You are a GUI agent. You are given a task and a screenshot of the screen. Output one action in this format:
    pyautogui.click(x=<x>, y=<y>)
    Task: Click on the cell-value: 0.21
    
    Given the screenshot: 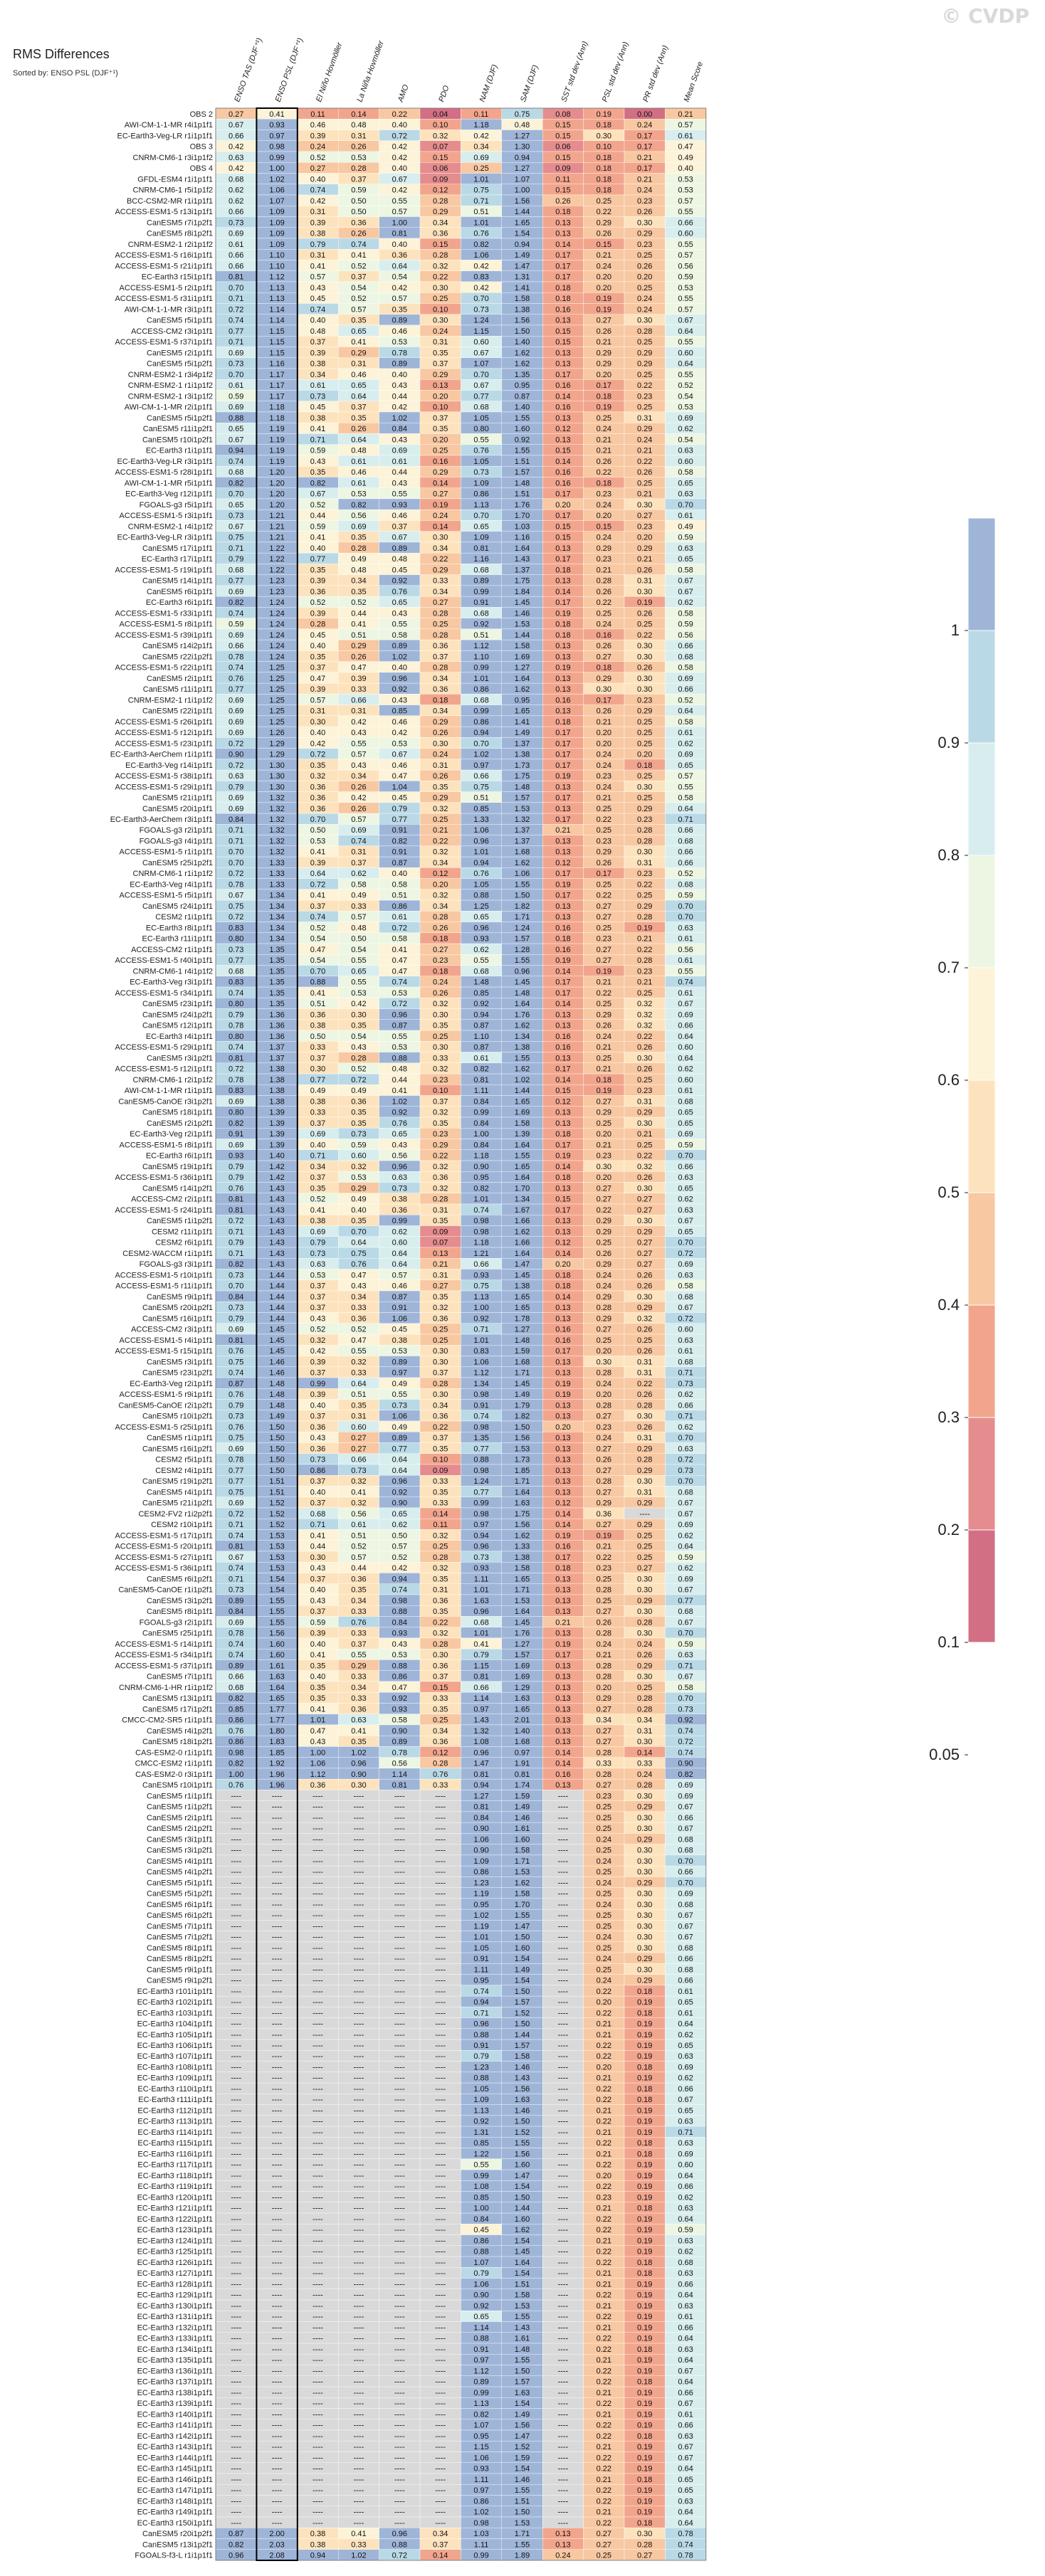 What is the action you would take?
    pyautogui.click(x=644, y=1134)
    